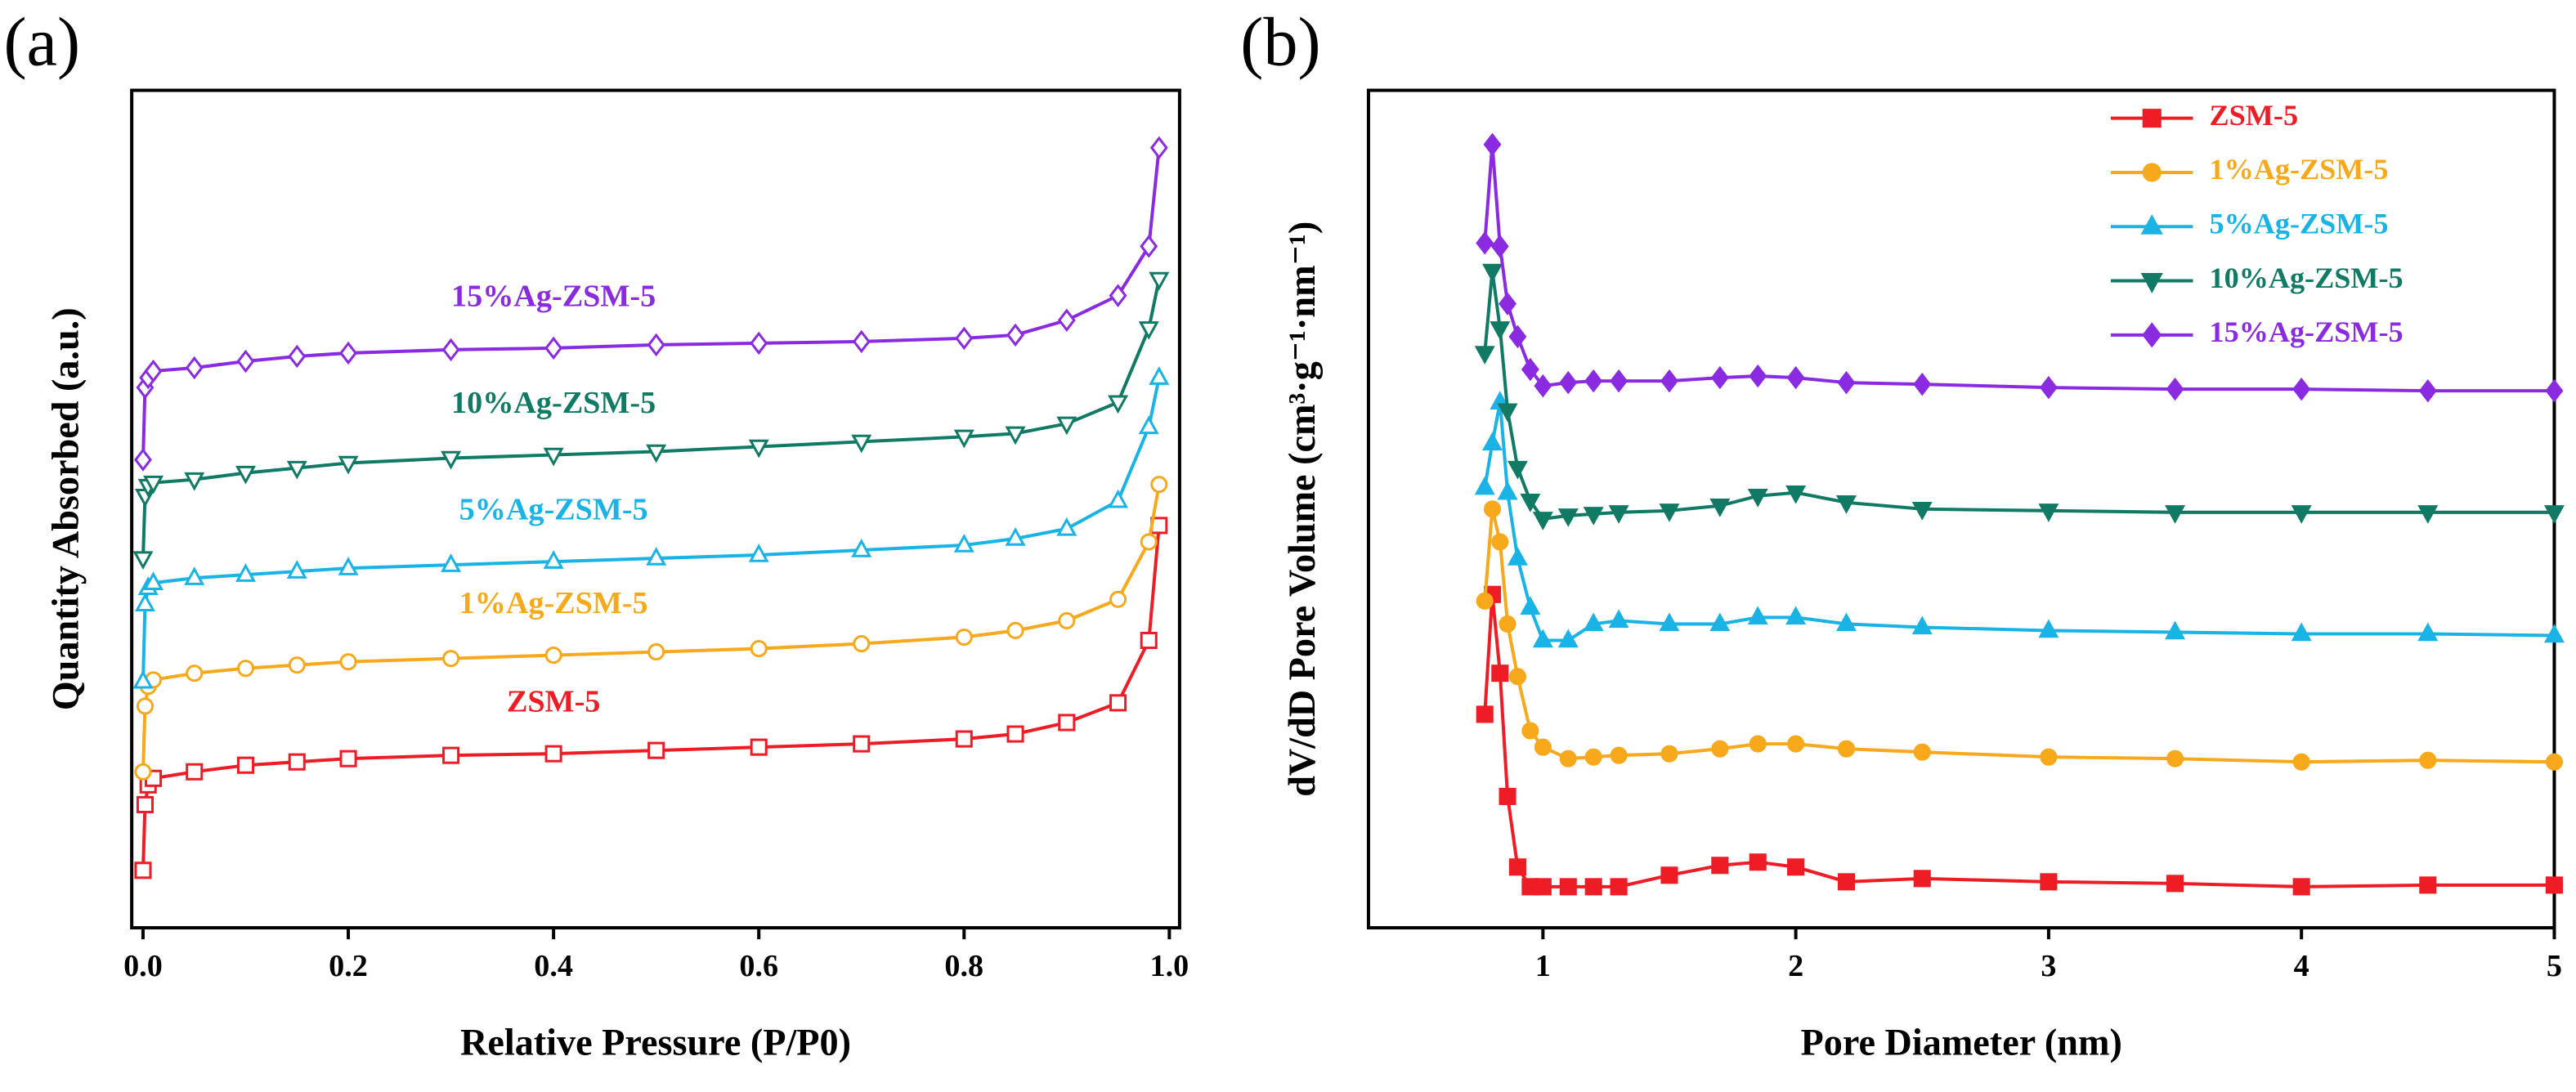 Image resolution: width=2576 pixels, height=1092 pixels. I want to click on x-tick-label: 0.6, so click(758, 966).